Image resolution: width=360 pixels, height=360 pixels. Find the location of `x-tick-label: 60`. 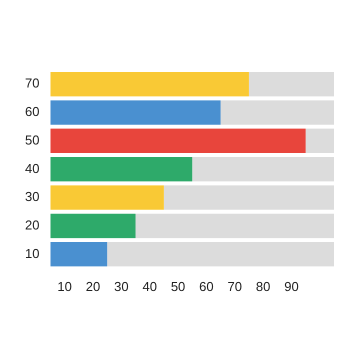

x-tick-label: 60 is located at coordinates (206, 286).